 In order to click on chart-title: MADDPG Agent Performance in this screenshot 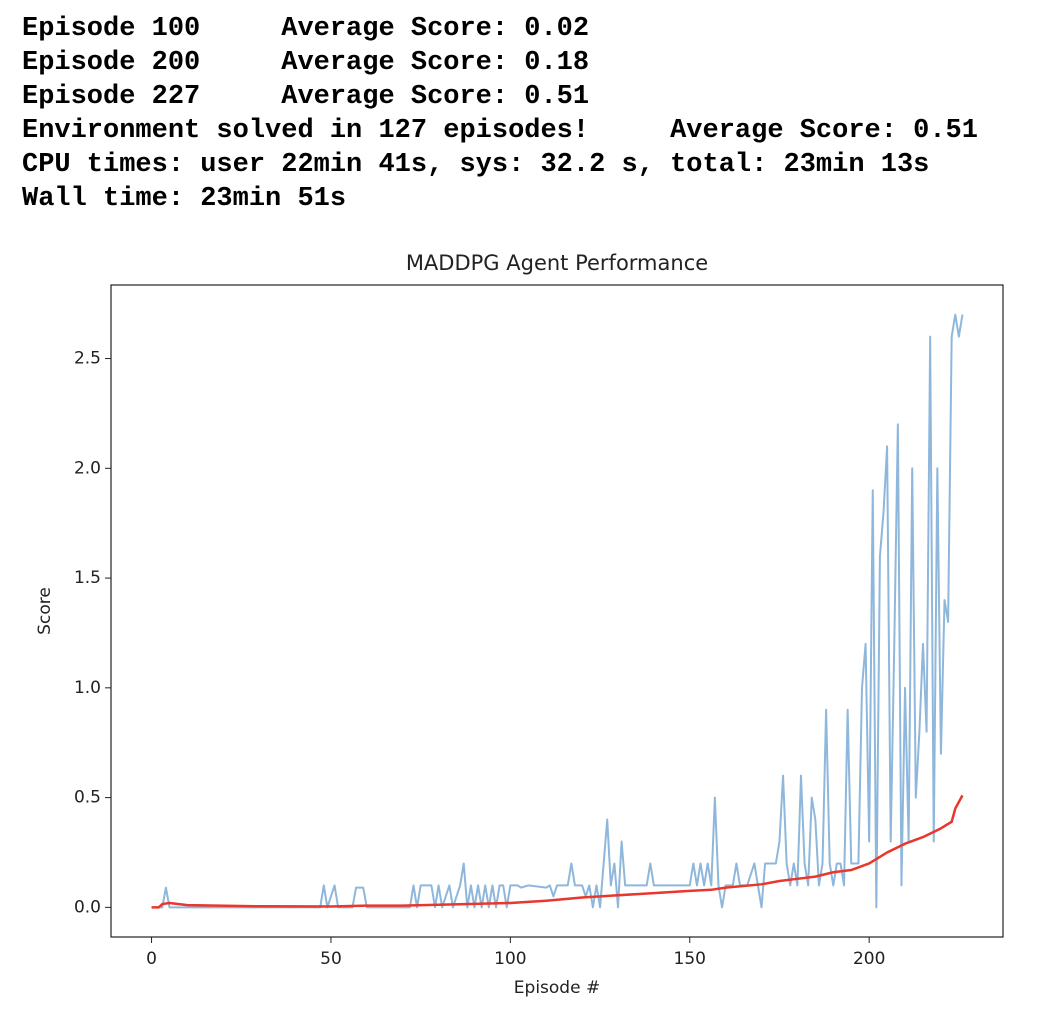, I will do `click(557, 263)`.